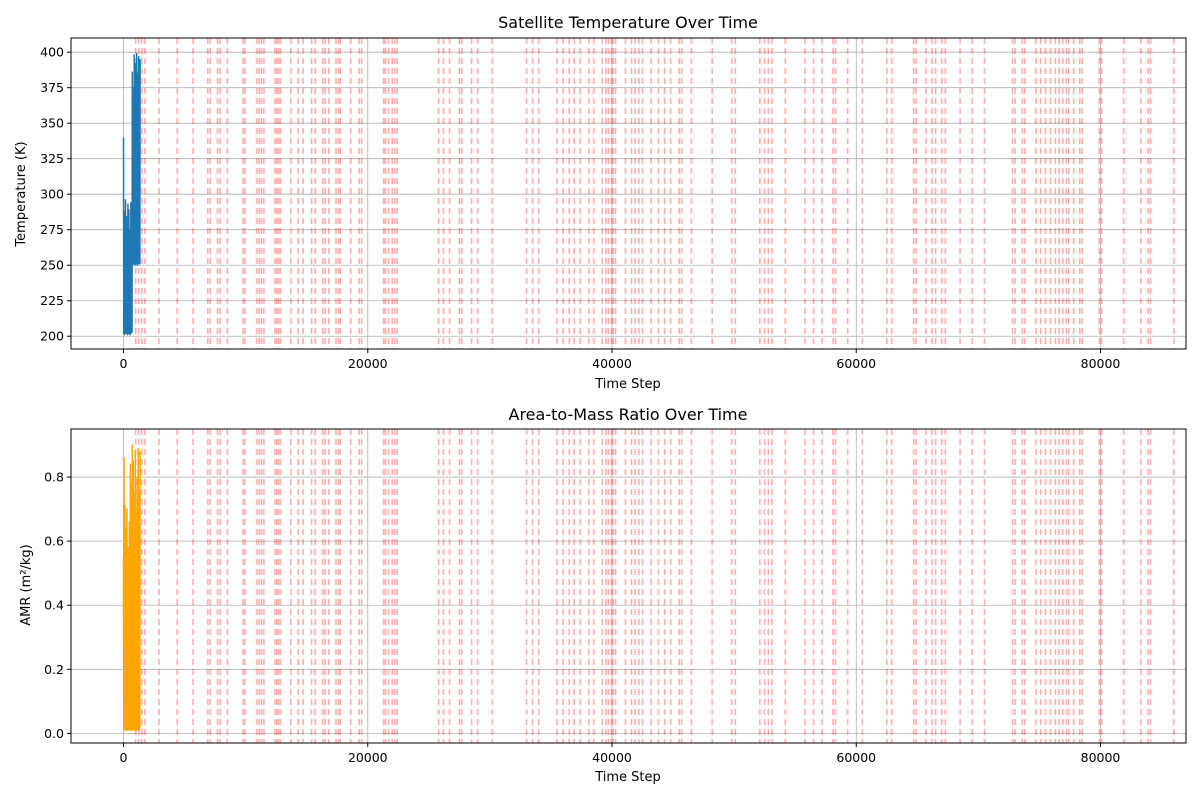  Describe the element at coordinates (1101, 363) in the screenshot. I see `temperature-x-tick-label: 80000` at that location.